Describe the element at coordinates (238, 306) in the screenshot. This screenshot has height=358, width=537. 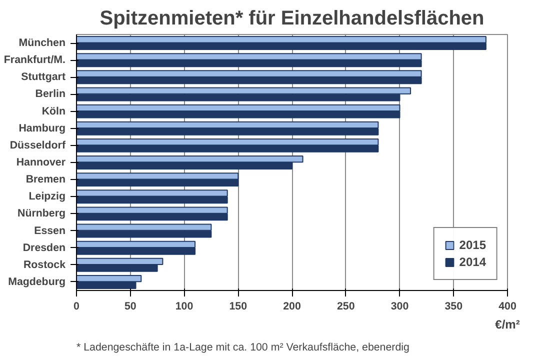
I see `x-tick-label: 150` at that location.